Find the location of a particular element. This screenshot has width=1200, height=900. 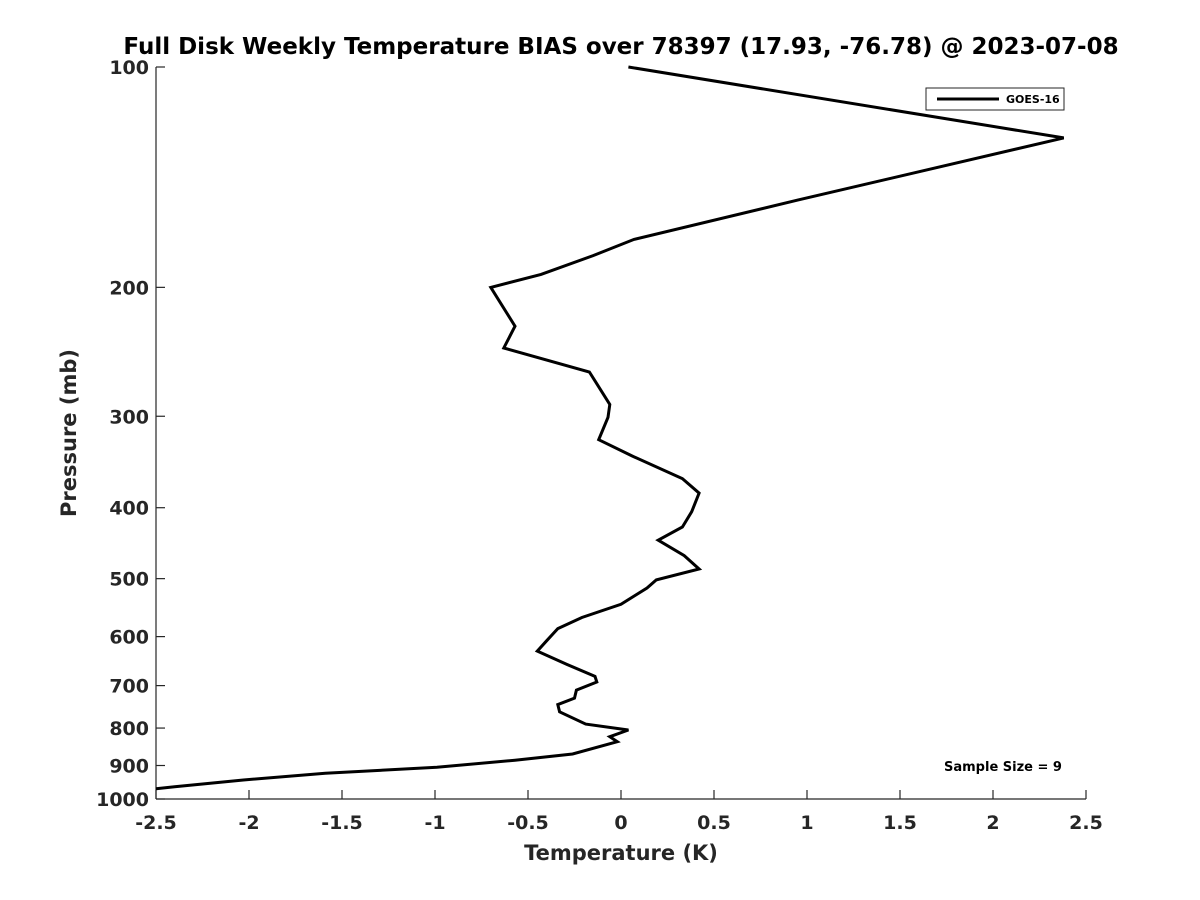

x-axis-ticks: -2.5 -2 -1.5 -1 -0.5 0 0.5 1 1.5 2 2.5 is located at coordinates (619, 812).